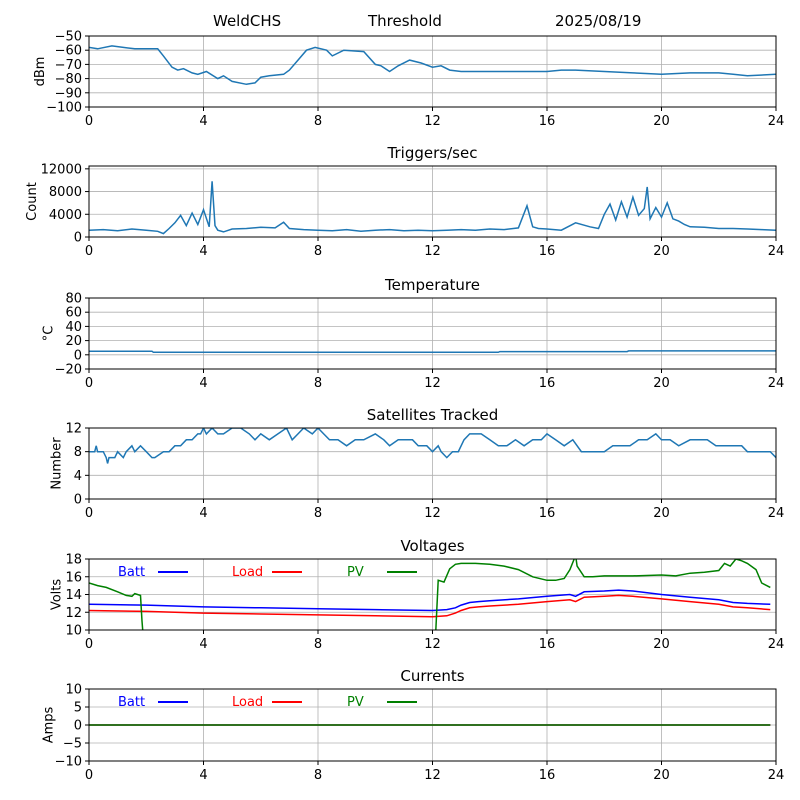 The image size is (800, 800). I want to click on y-tick-label: 12000, so click(61, 169).